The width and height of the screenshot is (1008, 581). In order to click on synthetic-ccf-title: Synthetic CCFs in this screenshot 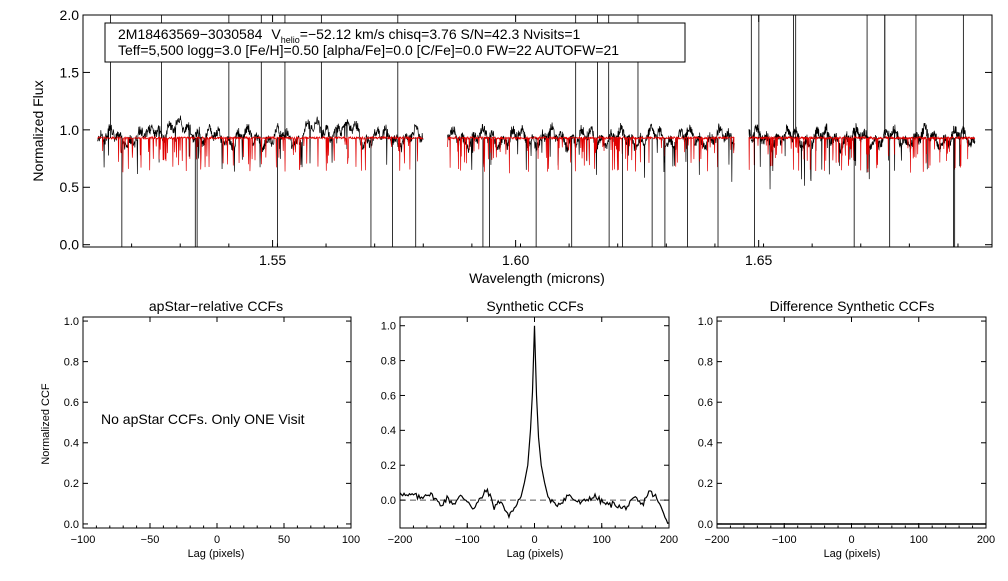, I will do `click(534, 306)`.